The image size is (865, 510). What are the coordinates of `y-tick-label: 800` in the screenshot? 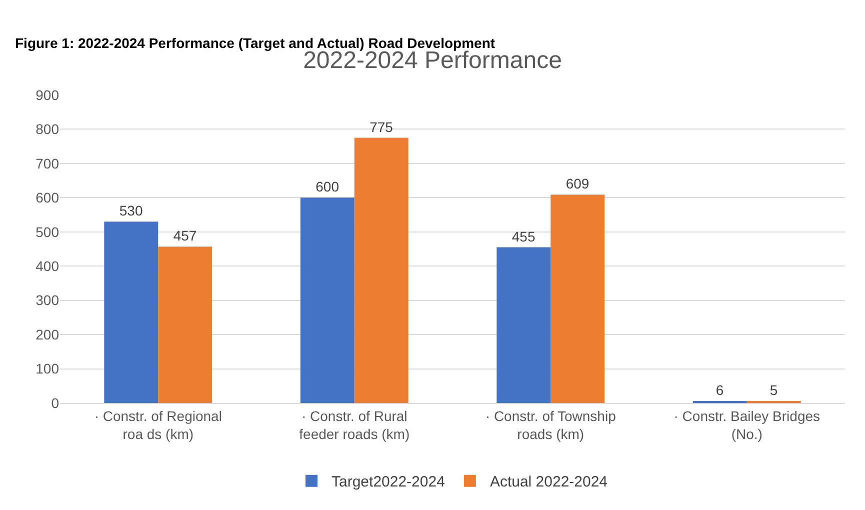 It's located at (48, 129).